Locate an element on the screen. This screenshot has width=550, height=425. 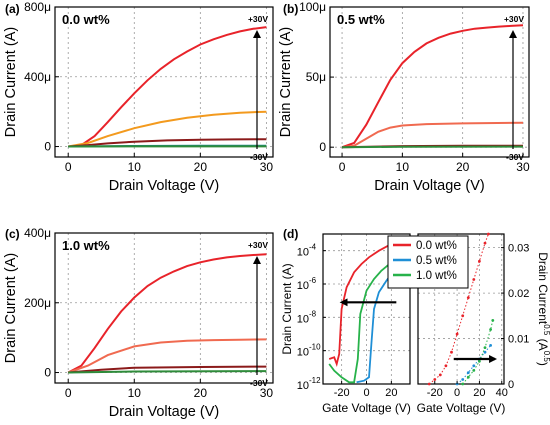
y-tick-exponent: -10 is located at coordinates (315, 347).